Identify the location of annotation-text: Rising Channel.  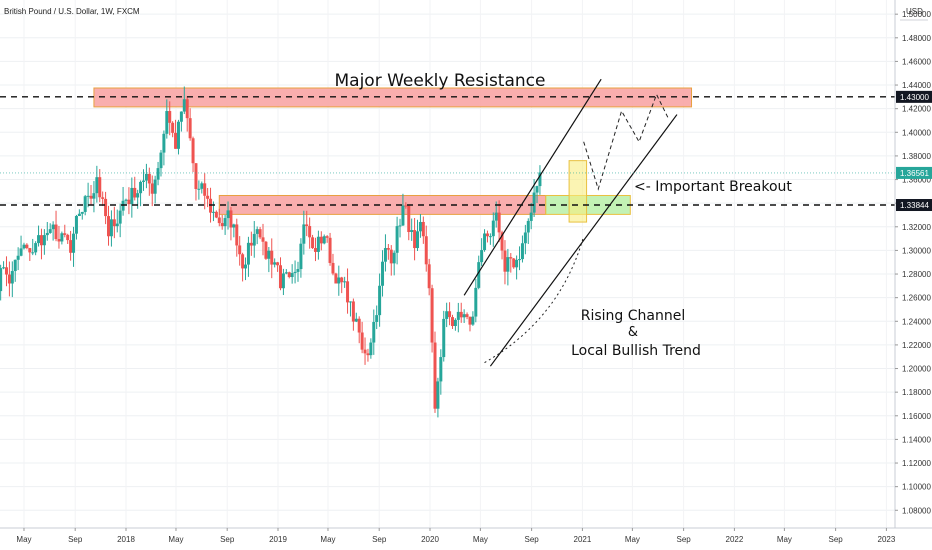
(633, 316).